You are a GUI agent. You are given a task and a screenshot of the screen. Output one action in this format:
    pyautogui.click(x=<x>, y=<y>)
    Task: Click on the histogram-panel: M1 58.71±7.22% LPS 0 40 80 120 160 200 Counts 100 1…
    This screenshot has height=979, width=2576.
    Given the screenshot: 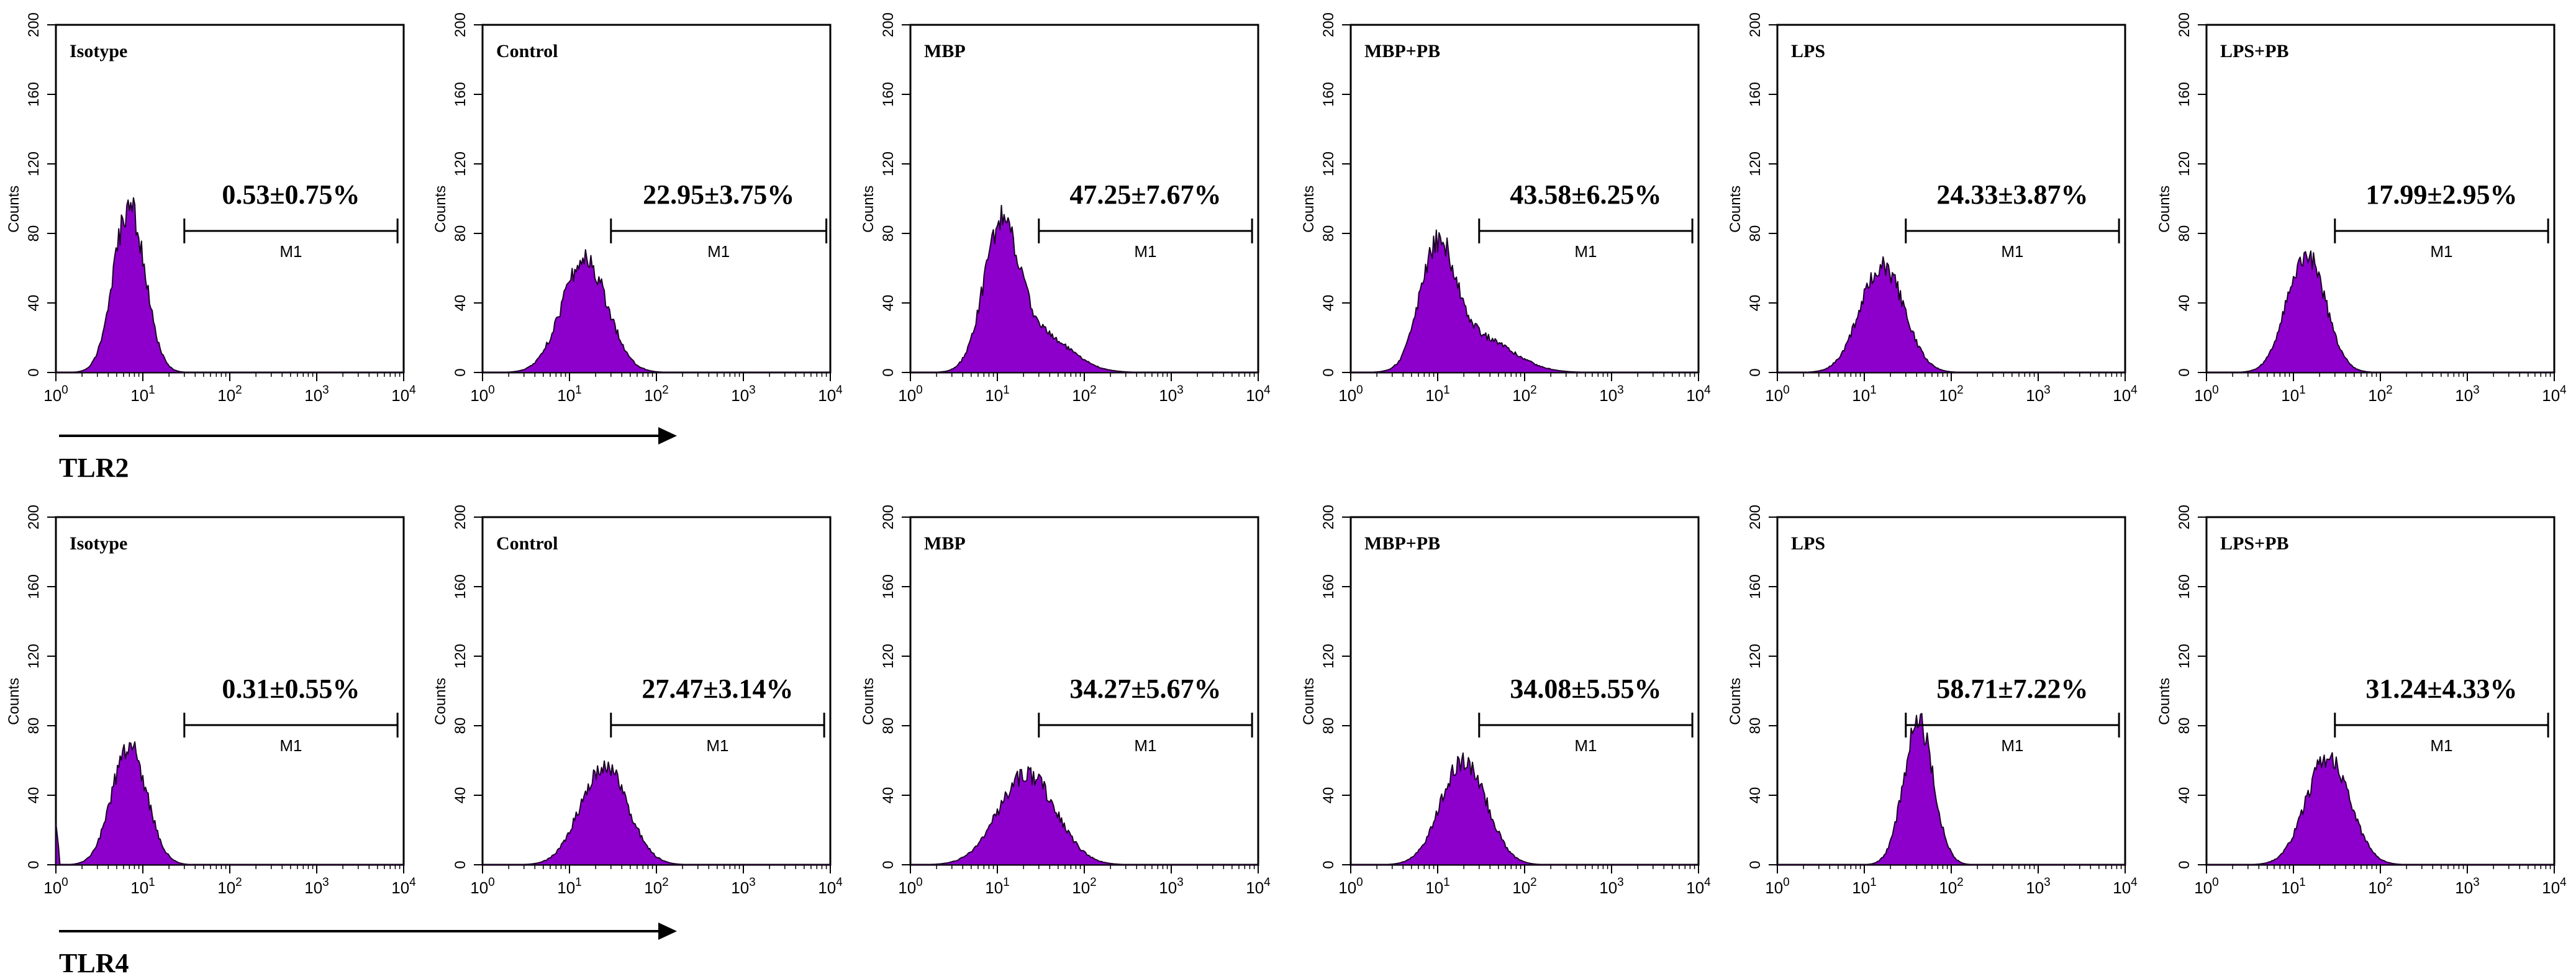 What is the action you would take?
    pyautogui.click(x=1932, y=701)
    